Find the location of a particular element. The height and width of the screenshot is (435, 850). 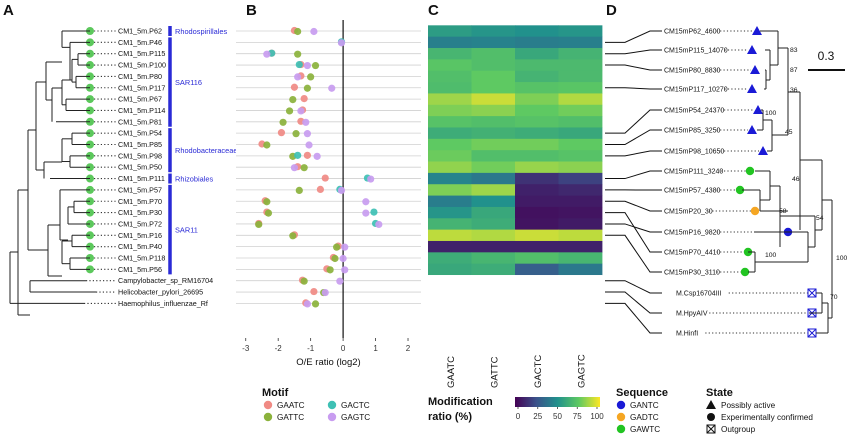

mtase-leaf-label: CM15mP20_30 is located at coordinates (688, 212).